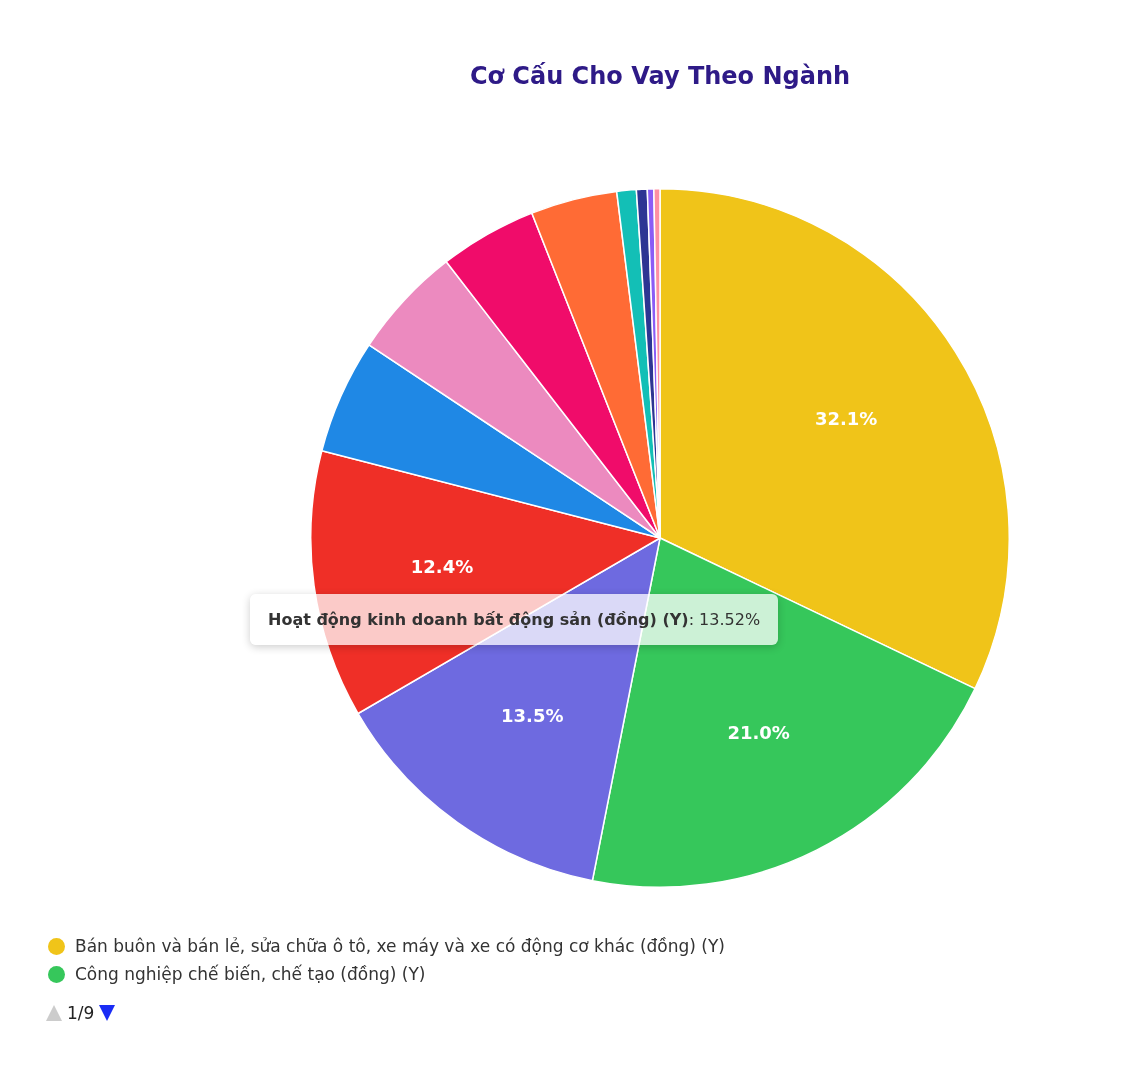  What do you see at coordinates (846, 419) in the screenshot?
I see `data-label: 32.1%` at bounding box center [846, 419].